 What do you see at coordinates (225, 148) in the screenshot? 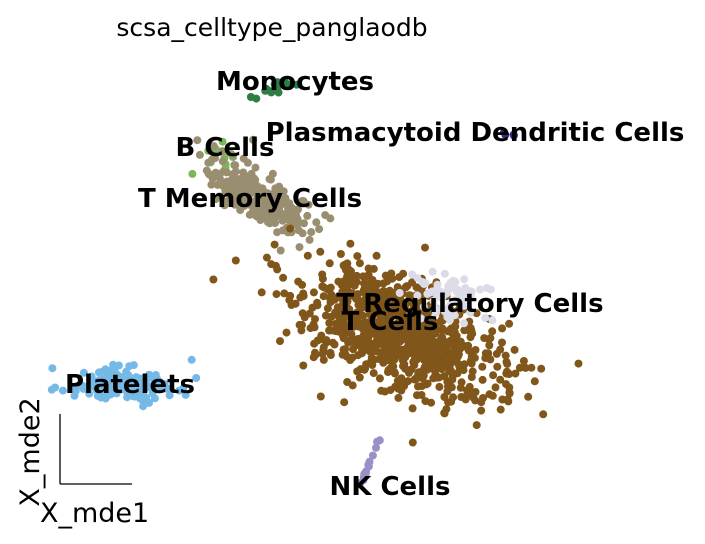
I see `cluster-label-2: B Cells` at bounding box center [225, 148].